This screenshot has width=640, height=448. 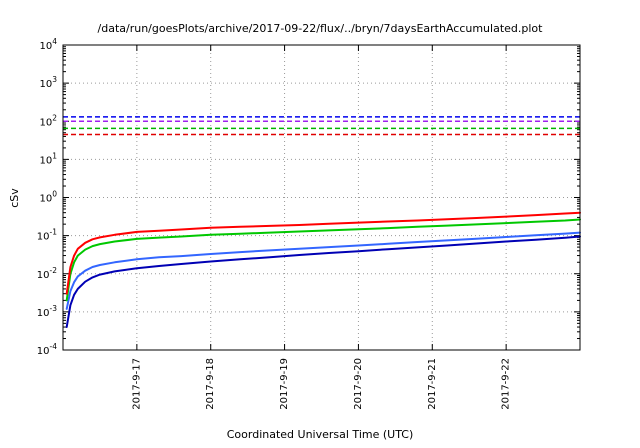 What do you see at coordinates (48, 120) in the screenshot?
I see `y-tick-label: 10²` at bounding box center [48, 120].